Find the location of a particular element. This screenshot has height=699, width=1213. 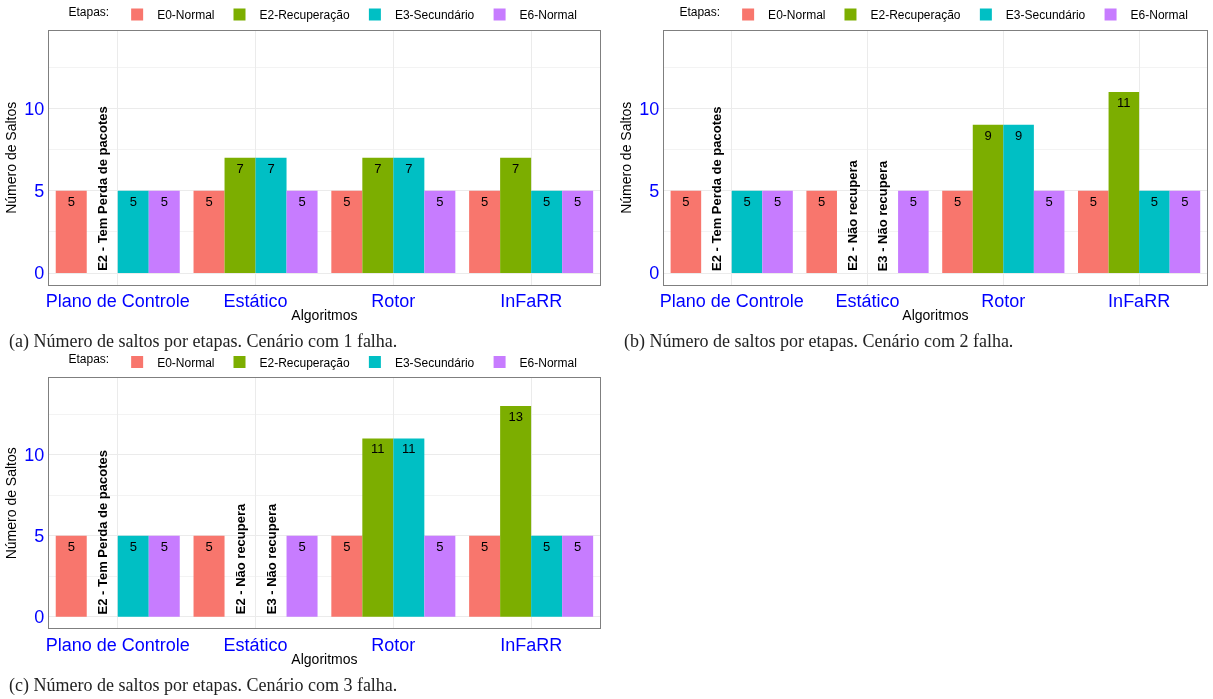

data-label: 13 is located at coordinates (515, 417).